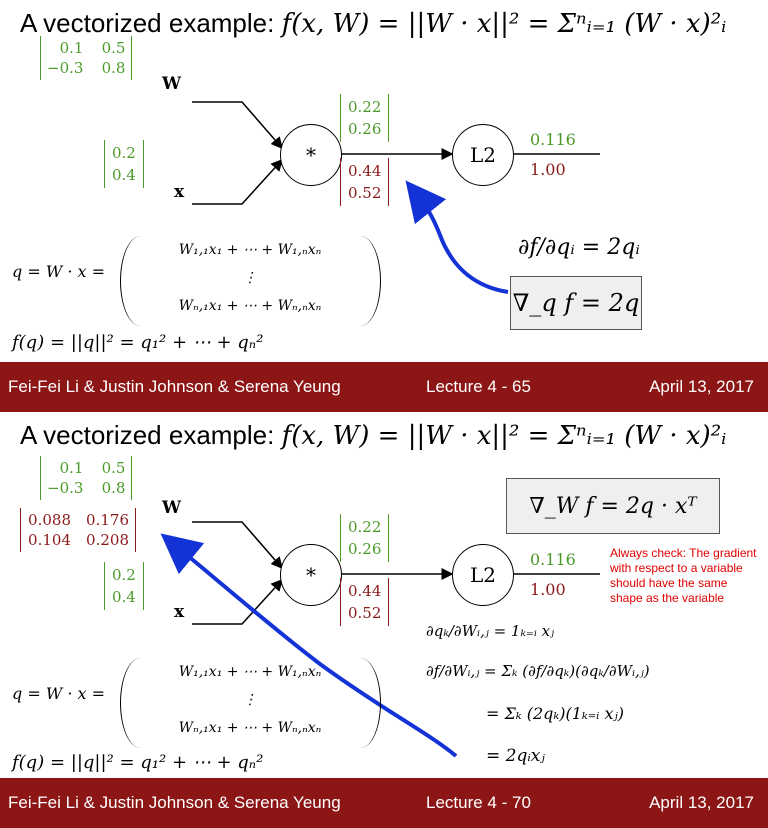 This screenshot has width=768, height=828. What do you see at coordinates (490, 631) in the screenshot?
I see `dq-dw-eq: ∂qₖ/∂Wᵢ,ⱼ = 1ₖ₌ᵢ xⱼ` at bounding box center [490, 631].